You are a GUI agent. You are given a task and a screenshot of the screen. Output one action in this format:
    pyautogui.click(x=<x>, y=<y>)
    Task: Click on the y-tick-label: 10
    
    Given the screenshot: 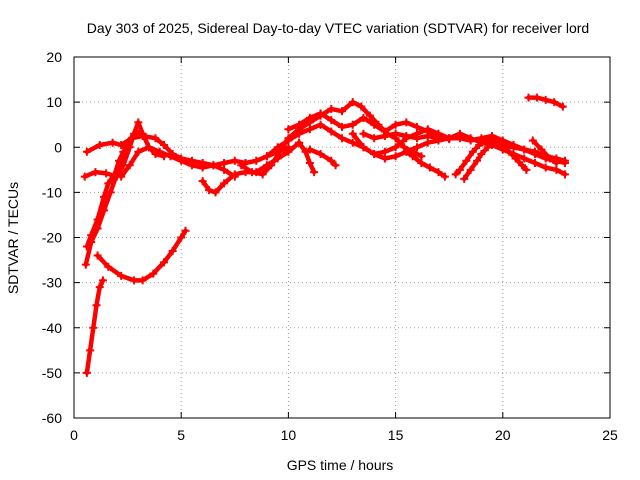 What is the action you would take?
    pyautogui.click(x=54, y=102)
    